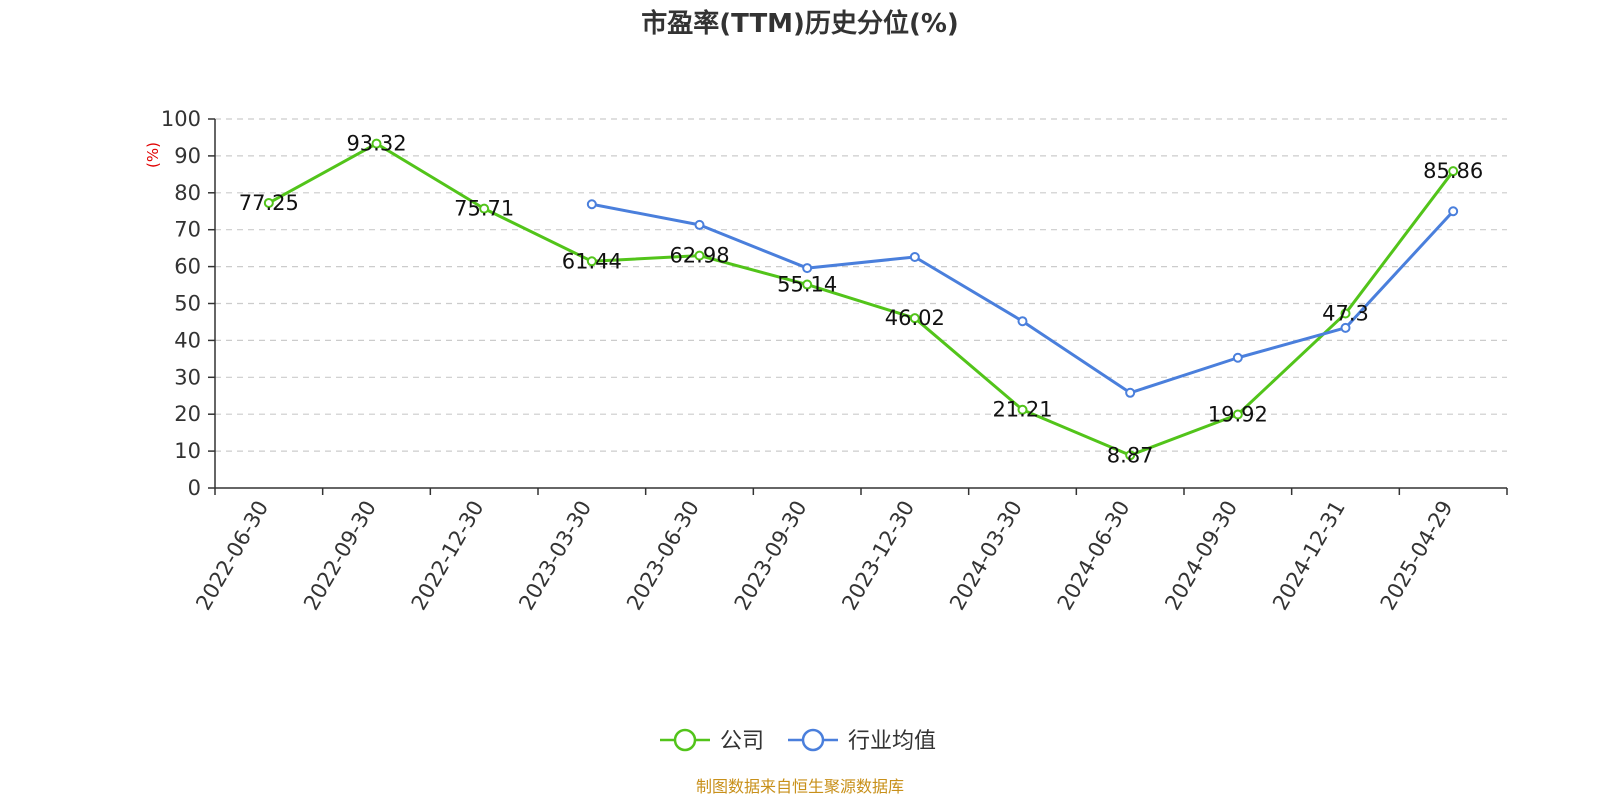  I want to click on y-tick-label: 100, so click(181, 119).